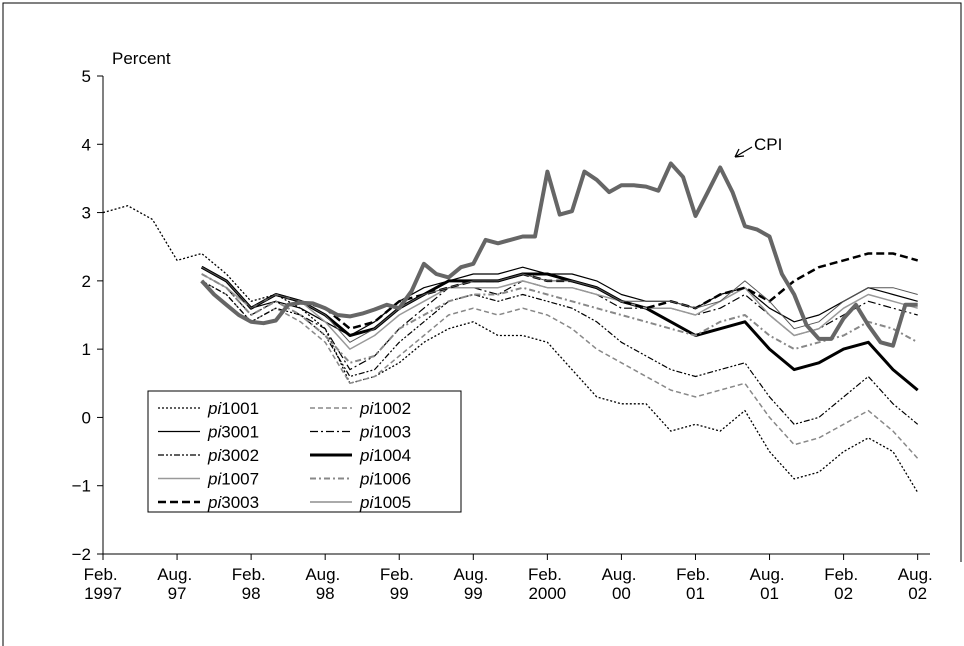 This screenshot has height=646, width=964. What do you see at coordinates (251, 584) in the screenshot?
I see `x-tick-label: Feb. 98` at bounding box center [251, 584].